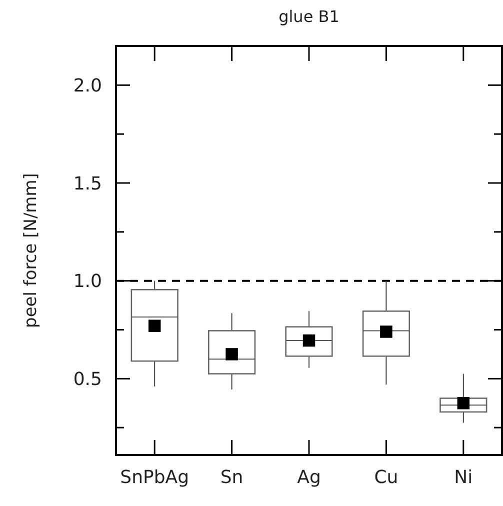  Describe the element at coordinates (463, 477) in the screenshot. I see `x-tick-label: Ni` at that location.